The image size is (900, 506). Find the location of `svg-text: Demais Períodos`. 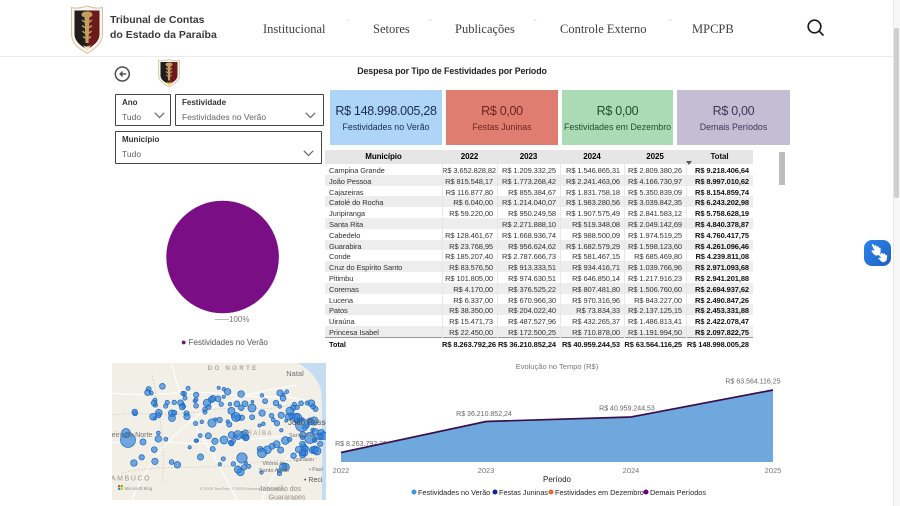

svg-text: Demais Períodos is located at coordinates (678, 492).